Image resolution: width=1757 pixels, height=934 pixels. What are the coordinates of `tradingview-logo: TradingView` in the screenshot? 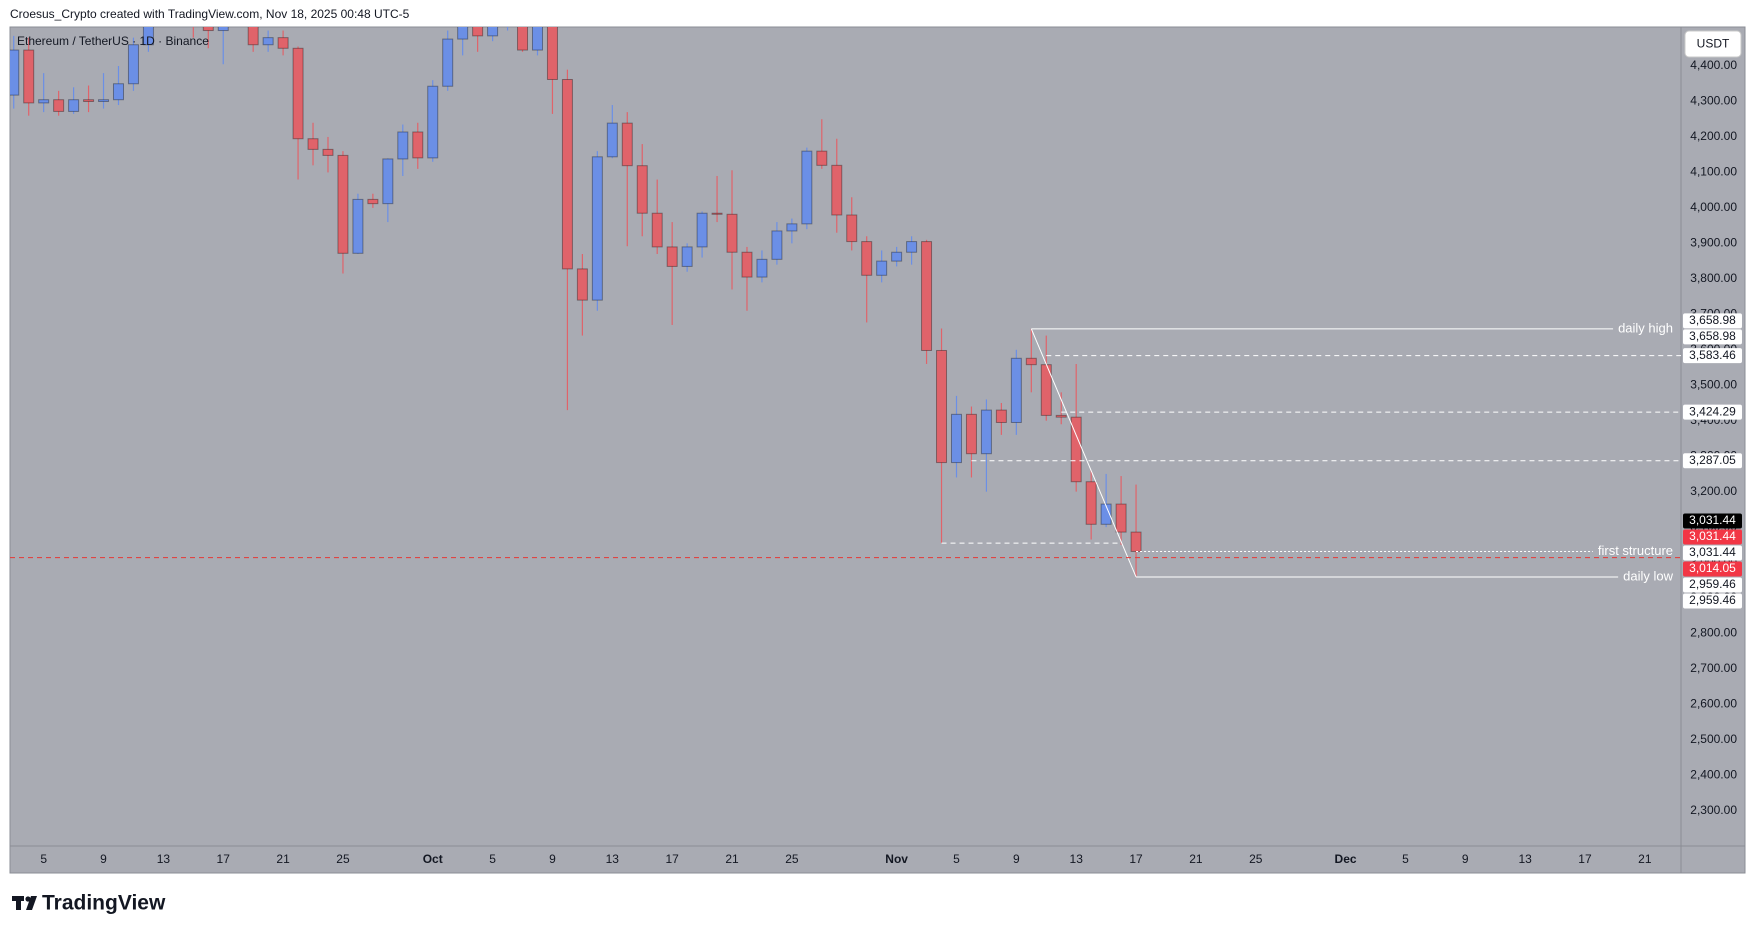 It's located at (89, 903).